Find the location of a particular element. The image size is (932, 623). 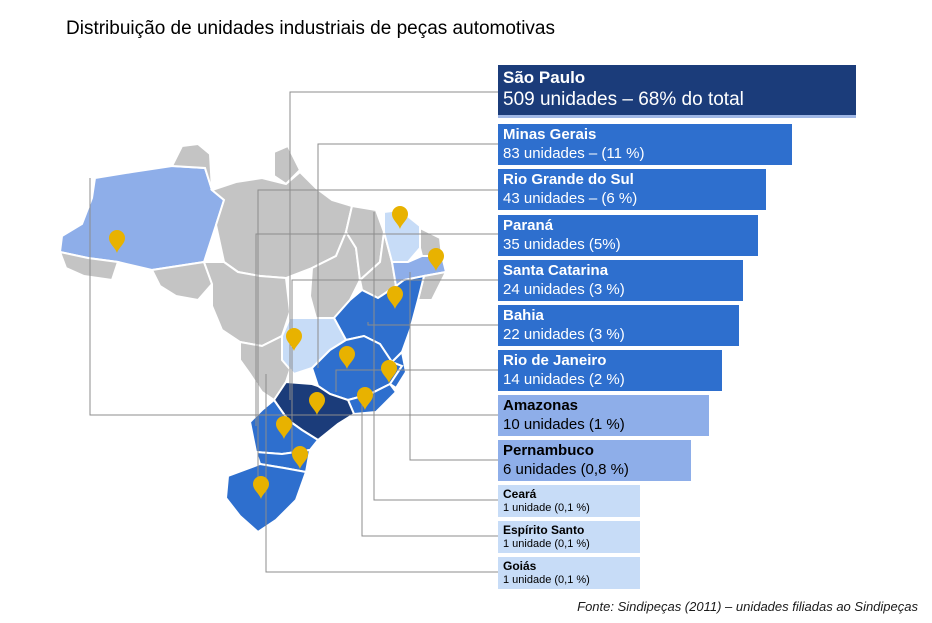

bar-amazonas: Amazonas 10 unidades (1 %) is located at coordinates (603, 415).